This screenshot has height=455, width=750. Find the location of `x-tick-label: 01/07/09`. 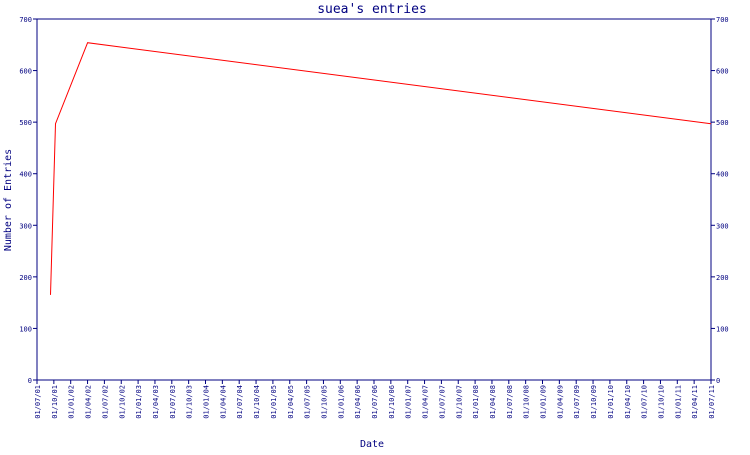

x-tick-label: 01/07/09 is located at coordinates (577, 402).